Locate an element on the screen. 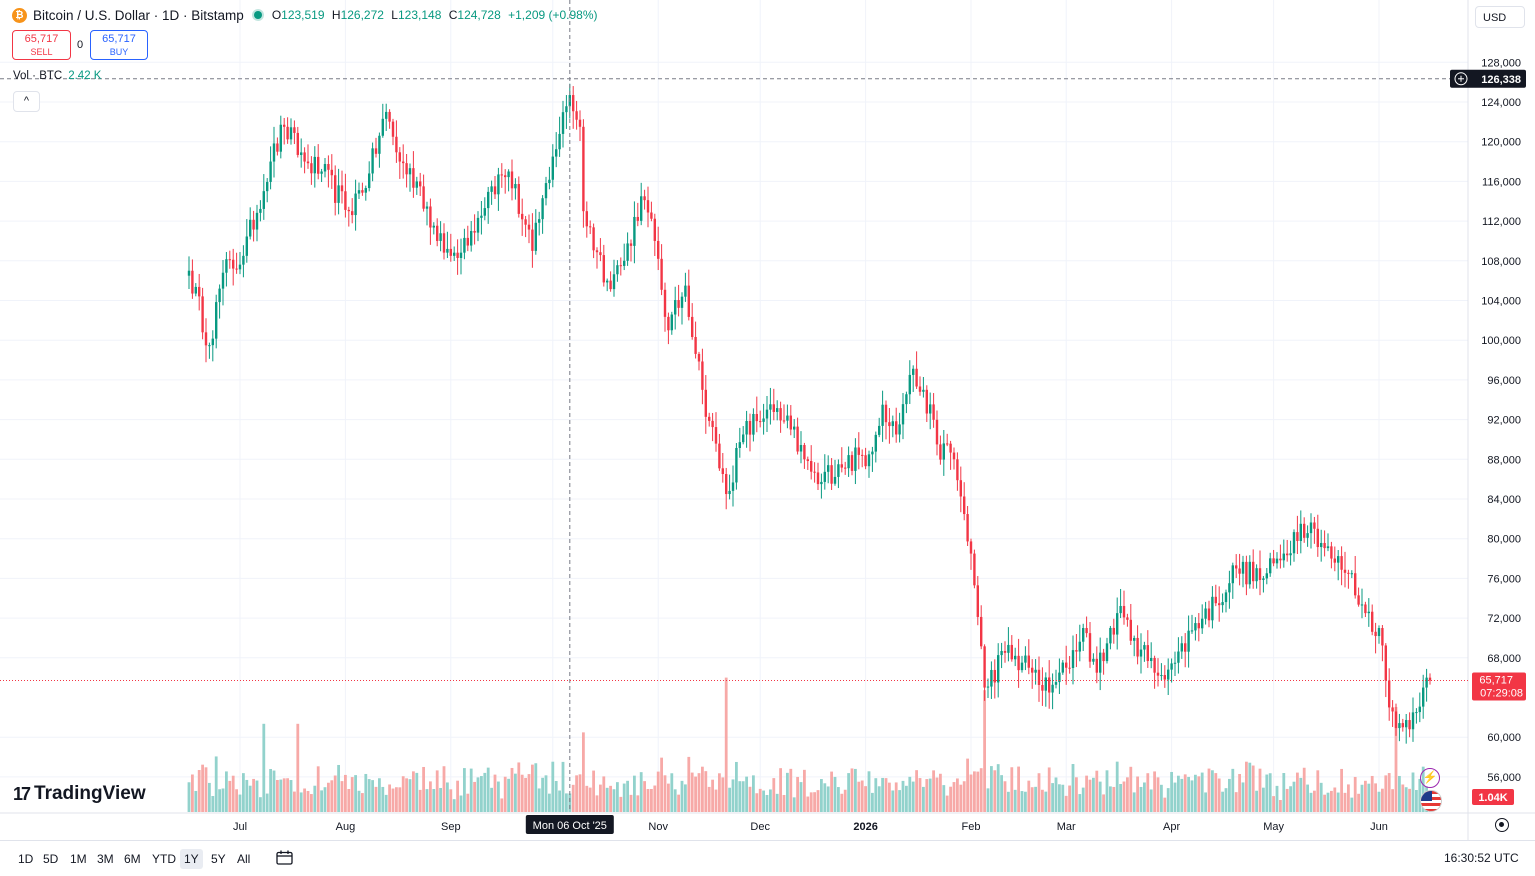 The width and height of the screenshot is (1535, 876). symbol-title: Bitcoin / U.S. Dollar · 1D · Bitstamp is located at coordinates (138, 15).